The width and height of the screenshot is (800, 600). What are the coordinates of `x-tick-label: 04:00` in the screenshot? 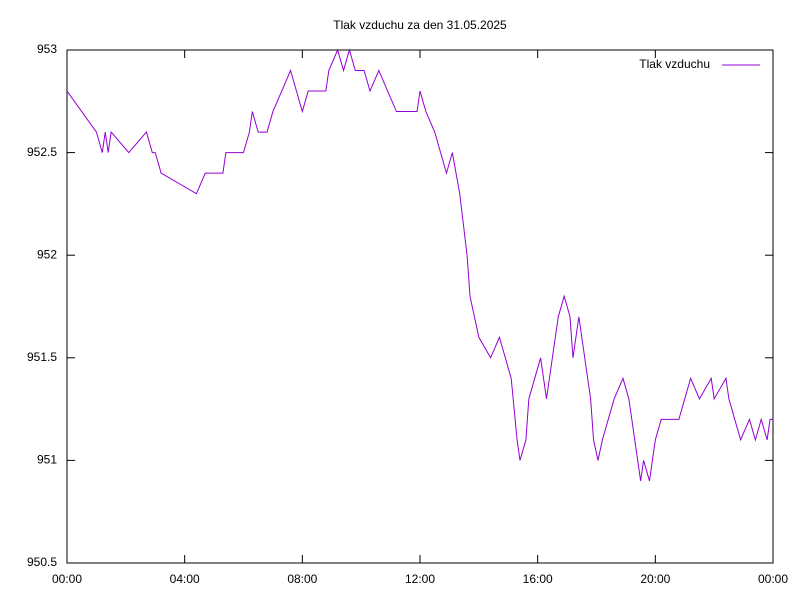 It's located at (185, 579).